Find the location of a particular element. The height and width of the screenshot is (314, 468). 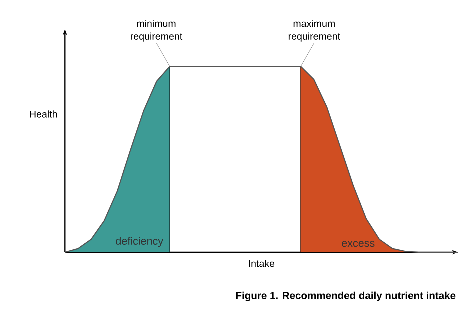

x-axis-title: Intake is located at coordinates (262, 264).